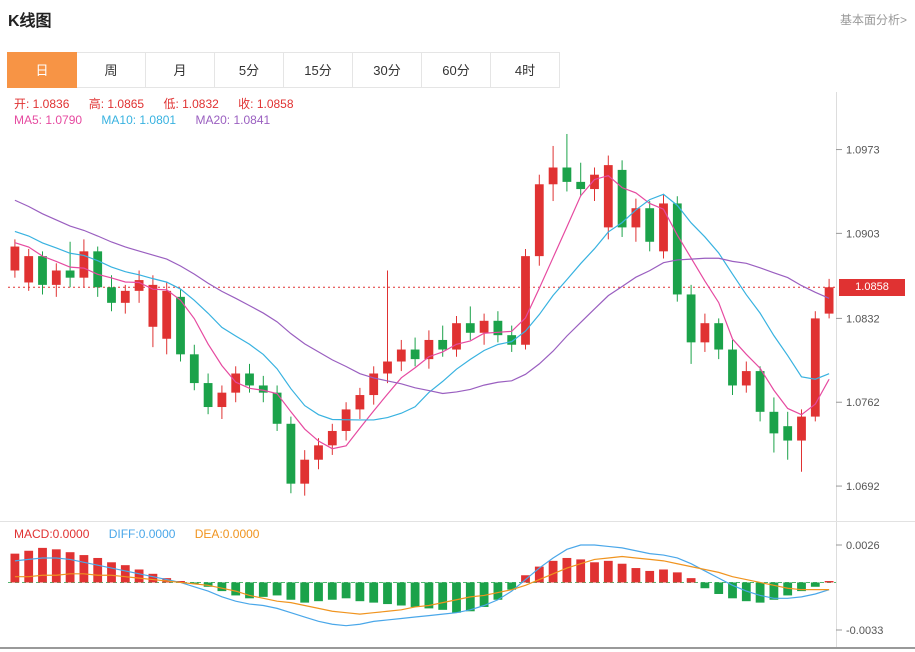 This screenshot has height=652, width=915. What do you see at coordinates (42, 70) in the screenshot?
I see `tab-day: 日` at bounding box center [42, 70].